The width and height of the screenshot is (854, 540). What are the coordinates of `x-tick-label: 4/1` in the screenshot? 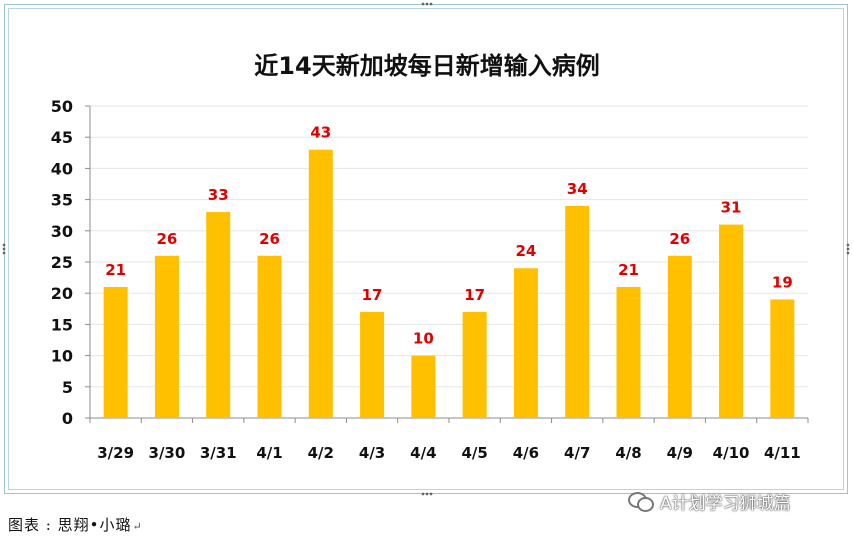 It's located at (269, 453).